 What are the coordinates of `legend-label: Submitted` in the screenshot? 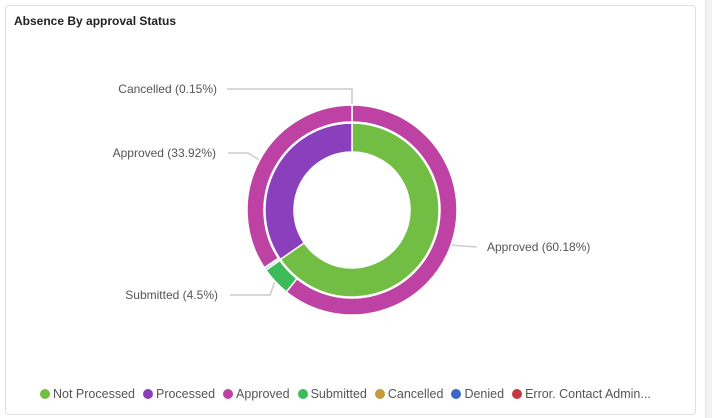 It's located at (338, 394).